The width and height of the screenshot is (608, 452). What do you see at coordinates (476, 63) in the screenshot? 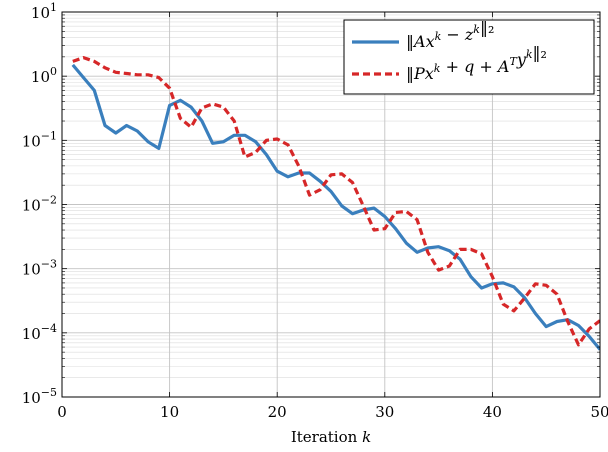
I see `legend-label-residual-dual: ‖Pxk + q + ATyk‖₂` at bounding box center [476, 63].